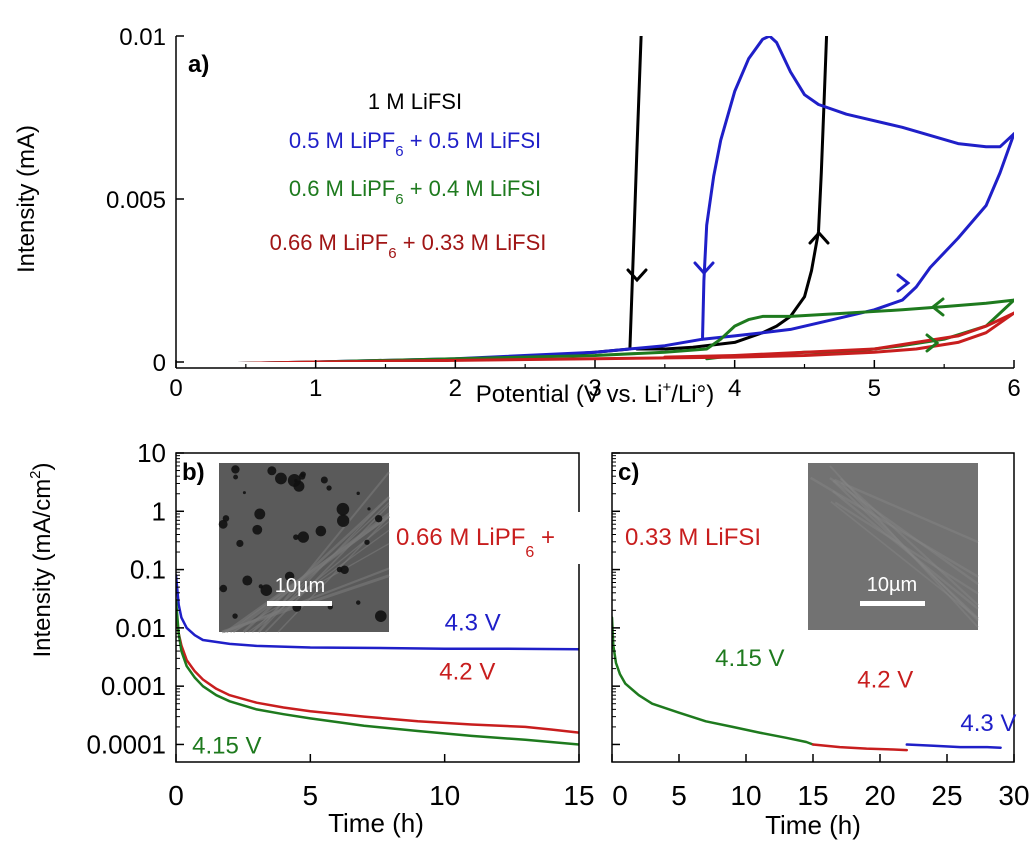  Describe the element at coordinates (932, 343) in the screenshot. I see `arrow-green-right` at that location.